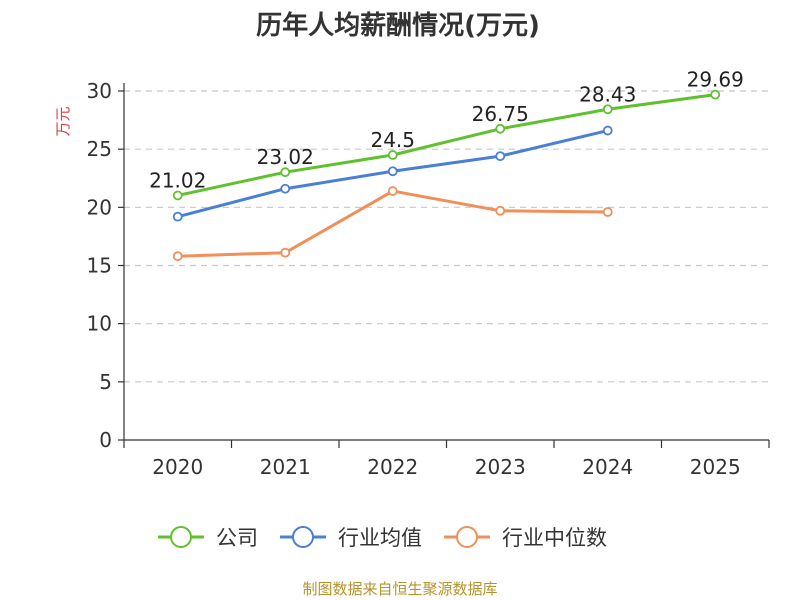 The image size is (800, 600). Describe the element at coordinates (177, 467) in the screenshot. I see `x-tick-label: 2020` at that location.